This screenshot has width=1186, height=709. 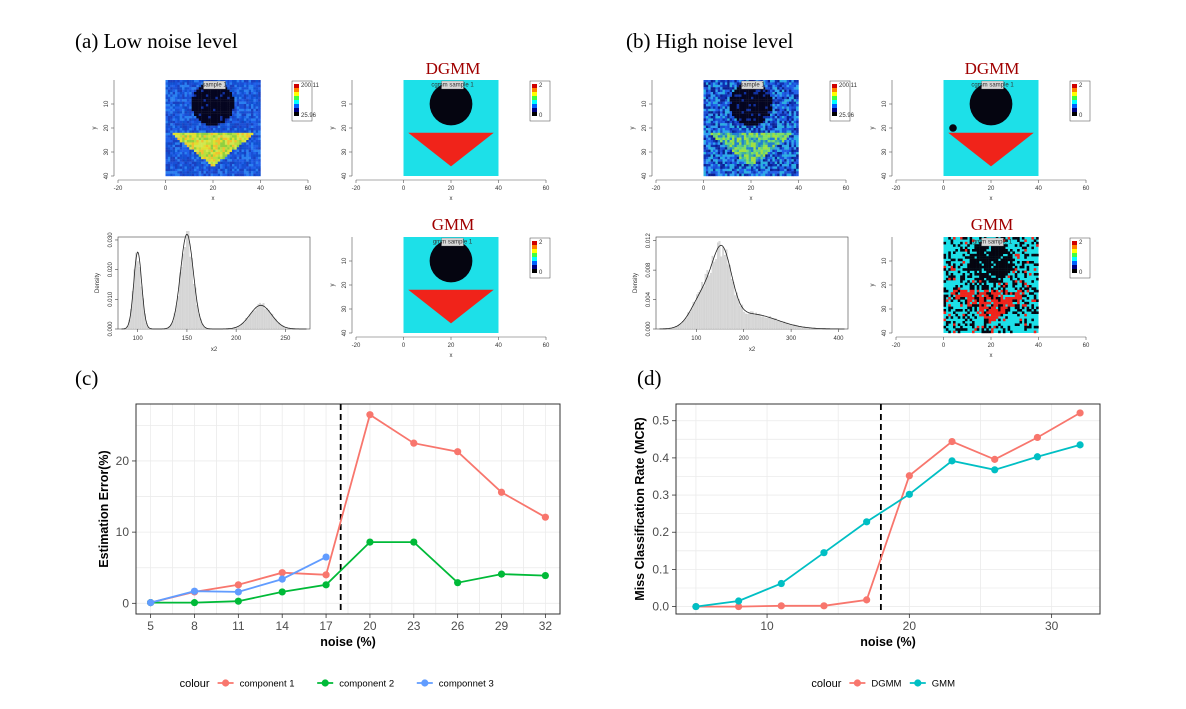 What do you see at coordinates (1038, 346) in the screenshot?
I see `x-tick-label: 40` at bounding box center [1038, 346].